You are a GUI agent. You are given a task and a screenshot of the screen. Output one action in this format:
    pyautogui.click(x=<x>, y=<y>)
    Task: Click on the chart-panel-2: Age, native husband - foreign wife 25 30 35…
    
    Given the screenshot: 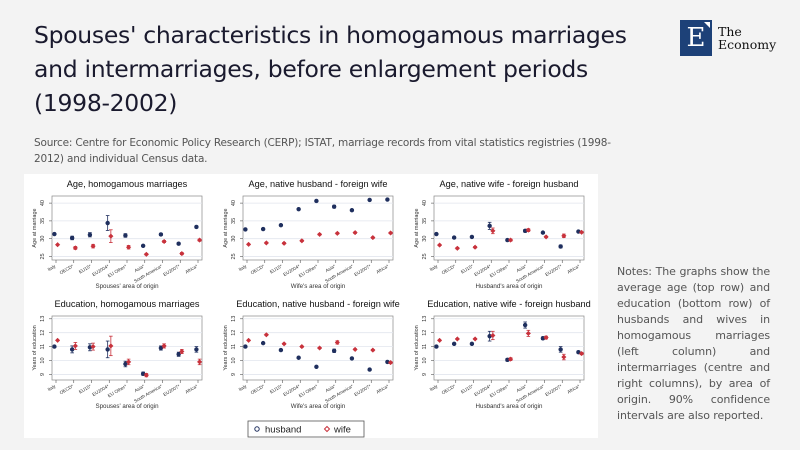 What is the action you would take?
    pyautogui.click(x=308, y=234)
    